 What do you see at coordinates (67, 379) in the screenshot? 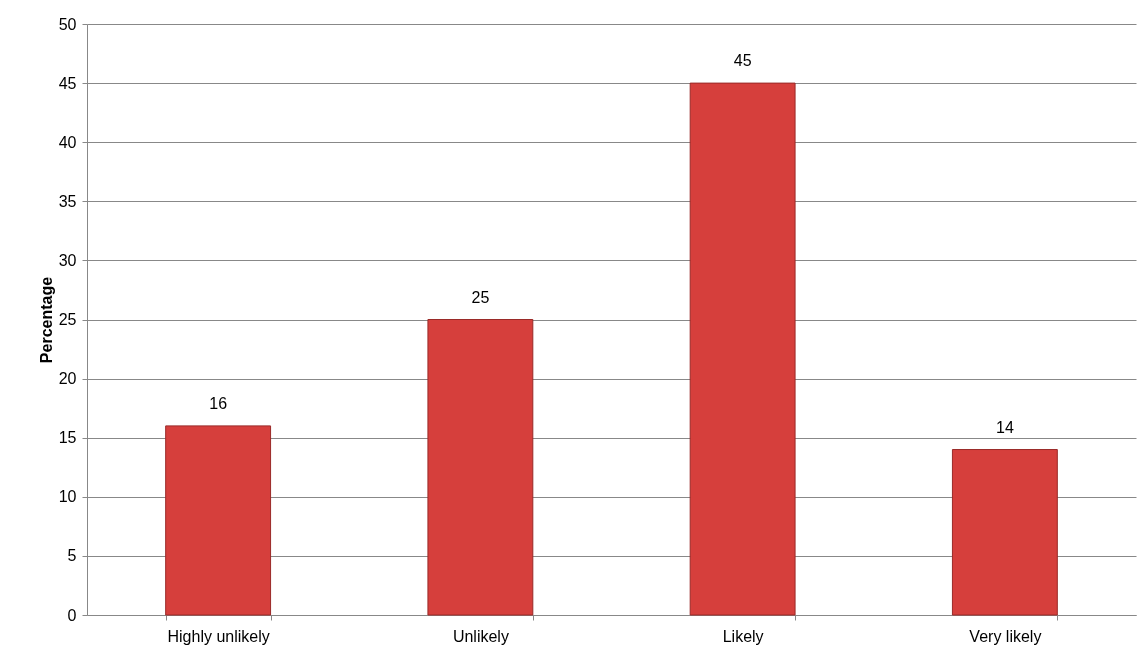
I see `y-tick-label: 20` at bounding box center [67, 379].